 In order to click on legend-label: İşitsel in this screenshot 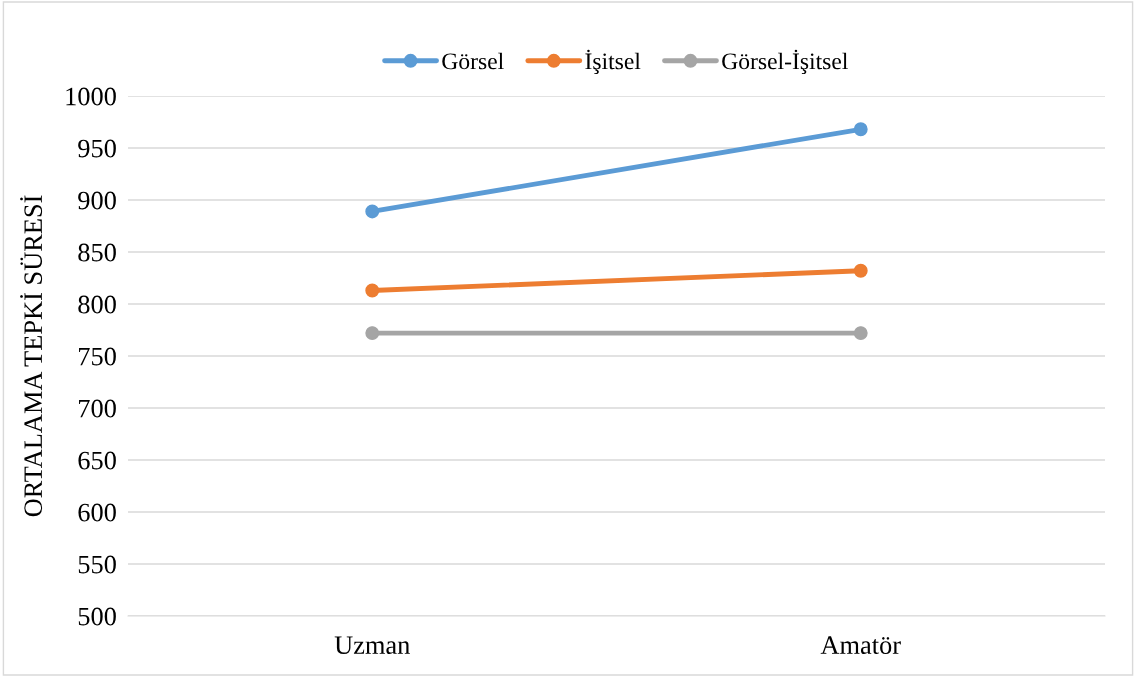, I will do `click(613, 62)`.